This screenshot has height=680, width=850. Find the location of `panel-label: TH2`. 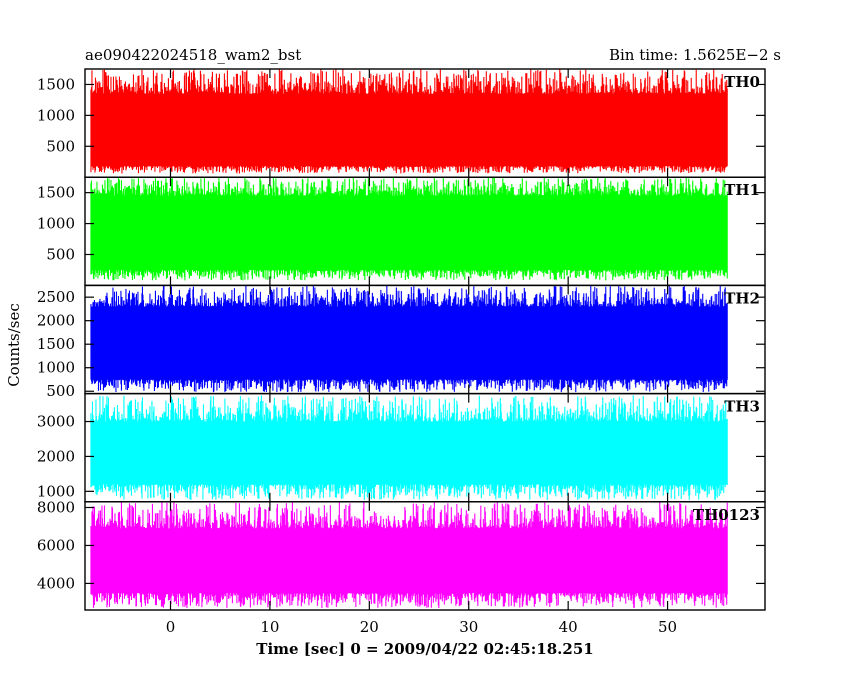

panel-label: TH2 is located at coordinates (742, 298).